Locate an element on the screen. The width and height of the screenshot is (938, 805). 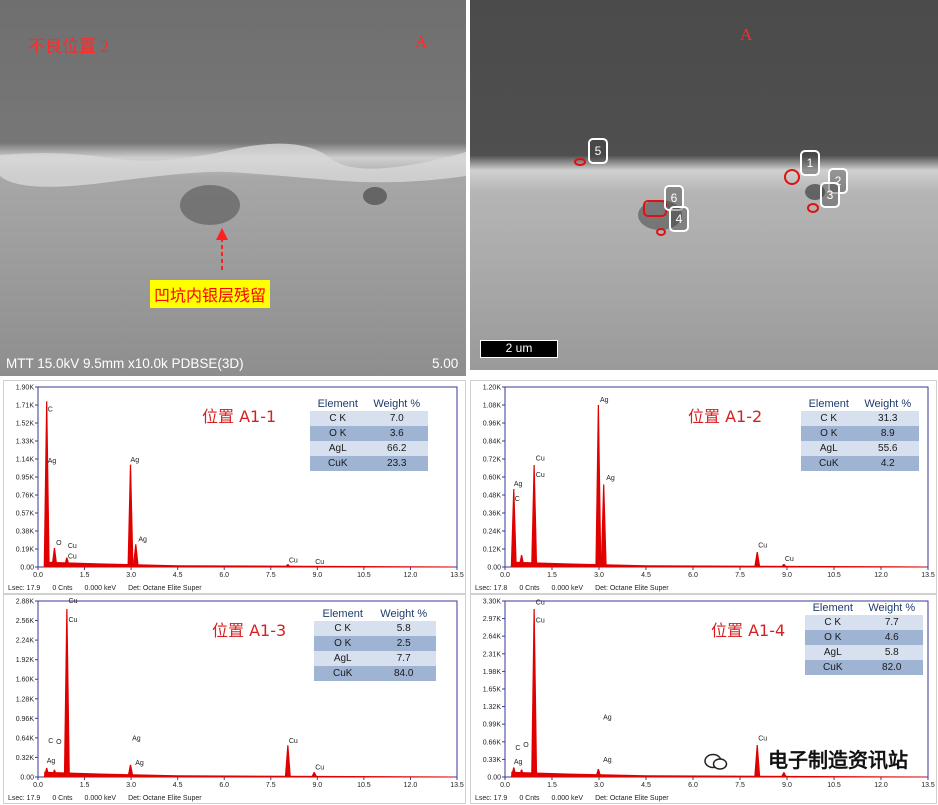
y-tick-label: 0.84K is located at coordinates (492, 442).